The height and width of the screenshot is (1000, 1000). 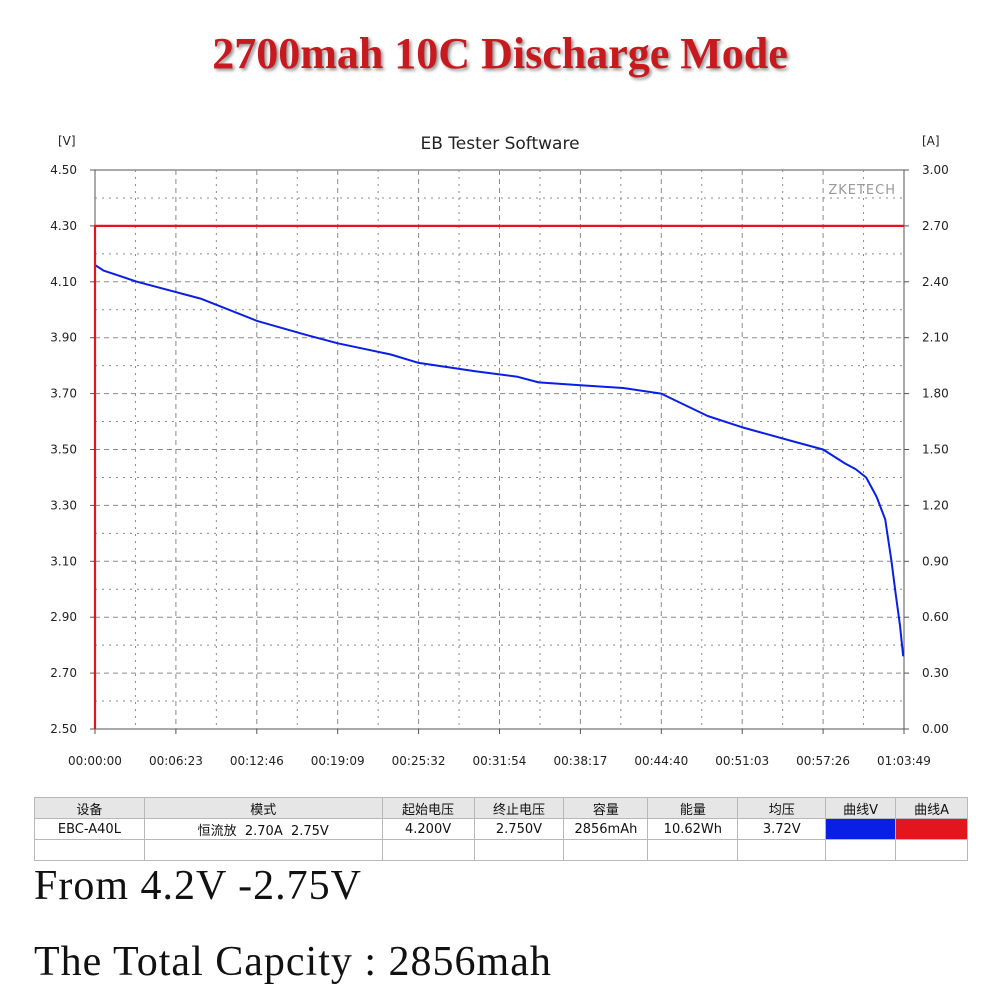 What do you see at coordinates (693, 808) in the screenshot?
I see `header-energy: 能量` at bounding box center [693, 808].